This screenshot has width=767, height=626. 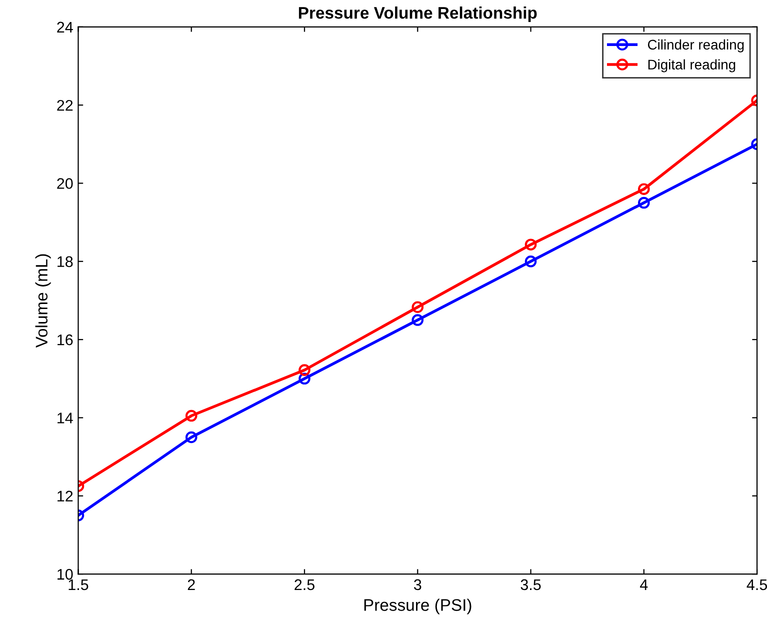 What do you see at coordinates (304, 584) in the screenshot?
I see `x-tick-label: 2.5` at bounding box center [304, 584].